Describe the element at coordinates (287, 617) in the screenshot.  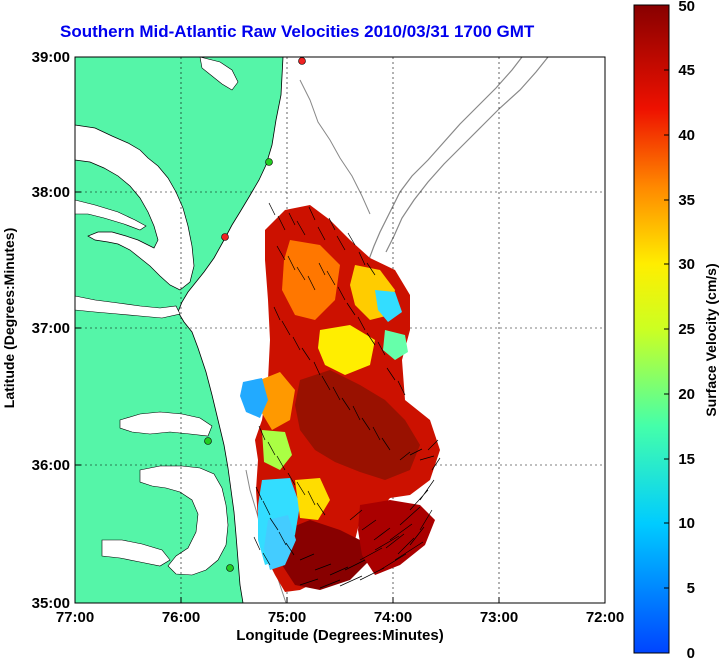
I see `x-tick-label: 75:00` at that location.